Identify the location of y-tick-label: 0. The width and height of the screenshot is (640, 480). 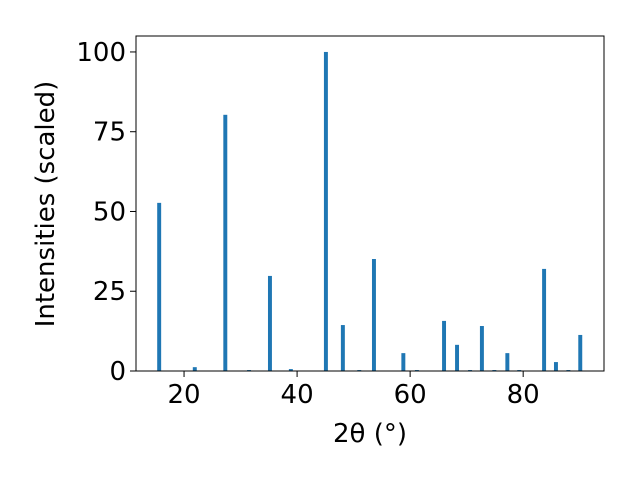
(117, 372).